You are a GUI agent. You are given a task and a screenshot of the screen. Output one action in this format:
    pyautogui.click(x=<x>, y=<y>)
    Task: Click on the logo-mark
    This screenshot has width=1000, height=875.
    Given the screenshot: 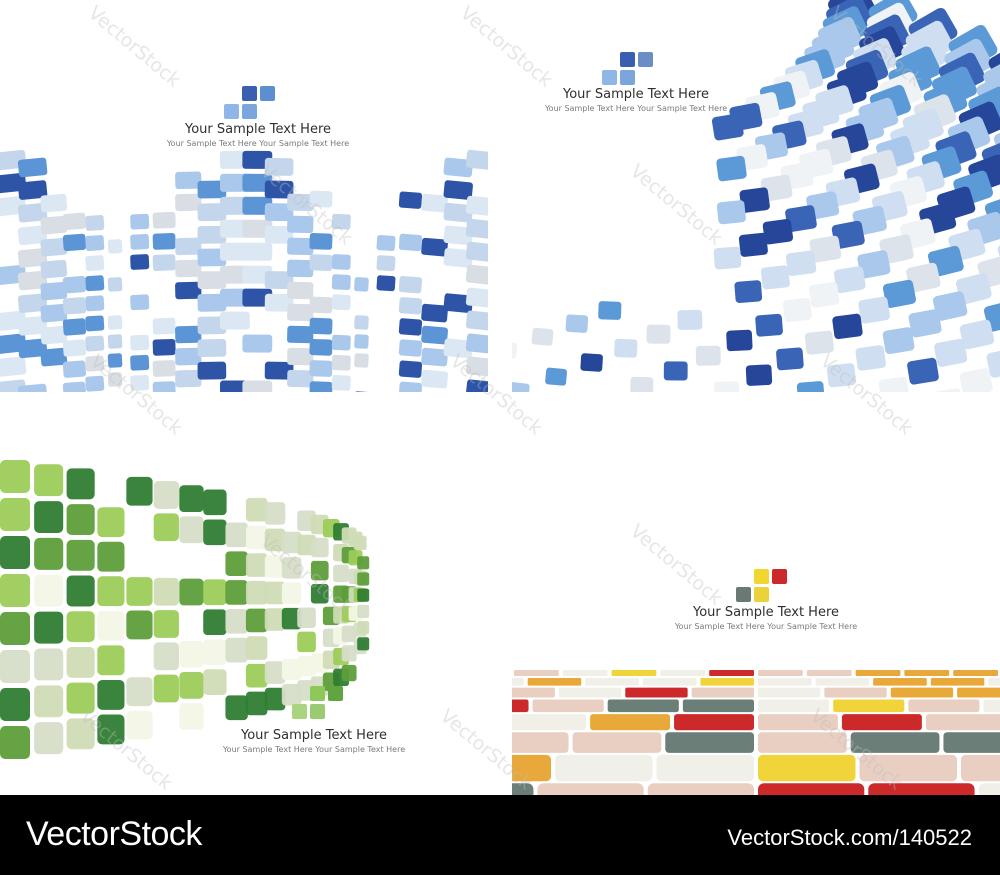 What is the action you would take?
    pyautogui.click(x=627, y=72)
    